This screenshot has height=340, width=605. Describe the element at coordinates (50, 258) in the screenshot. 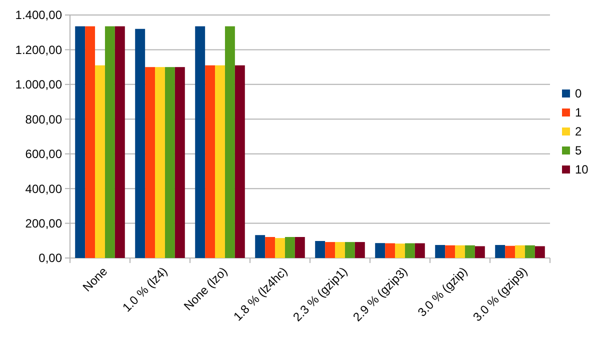

I see `y-tick-label: 0,00` at that location.